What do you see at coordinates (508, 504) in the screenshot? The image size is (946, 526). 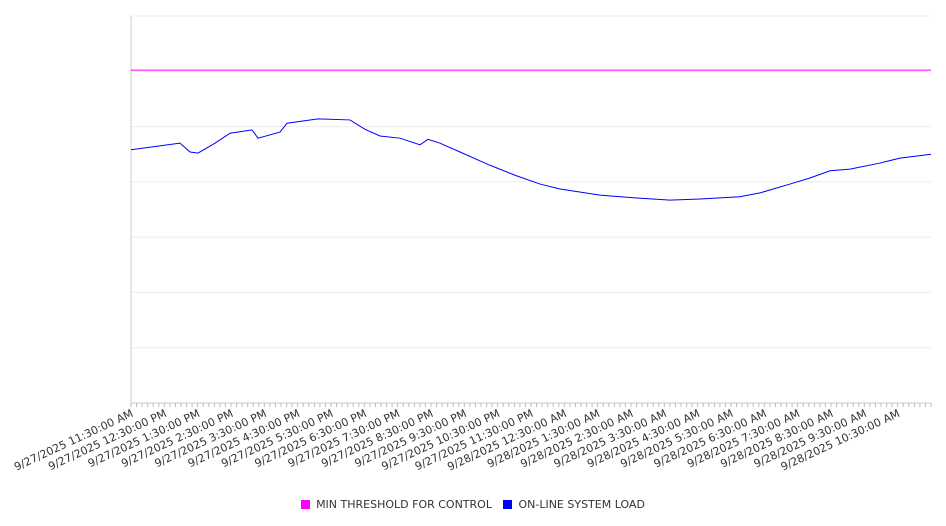 I see `legend-swatch-load` at bounding box center [508, 504].